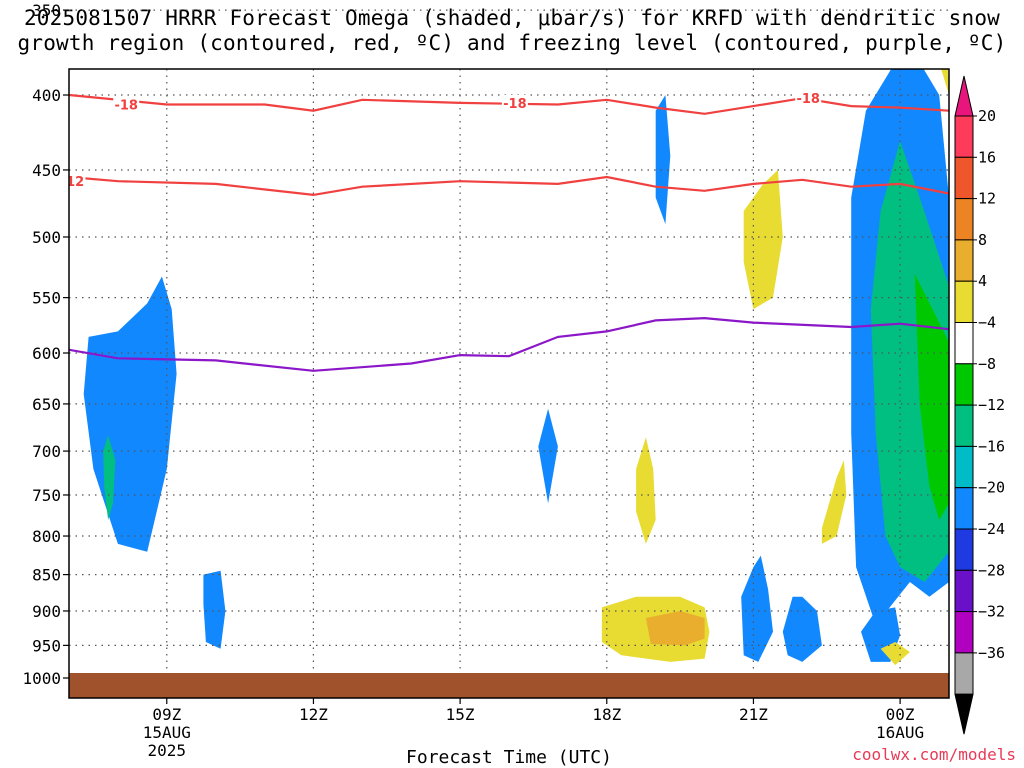 Image resolution: width=1024 pixels, height=768 pixels. What do you see at coordinates (167, 732) in the screenshot?
I see `x-tick-sublabel: 15AUG` at bounding box center [167, 732].